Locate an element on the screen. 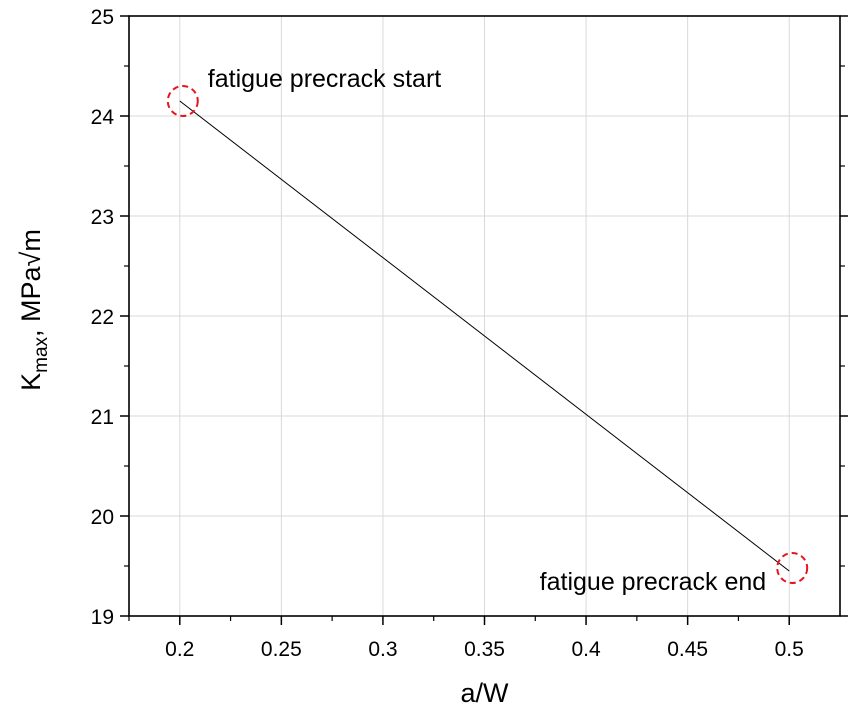 This screenshot has width=865, height=710. annotation-label: fatigue precrack start is located at coordinates (324, 79).